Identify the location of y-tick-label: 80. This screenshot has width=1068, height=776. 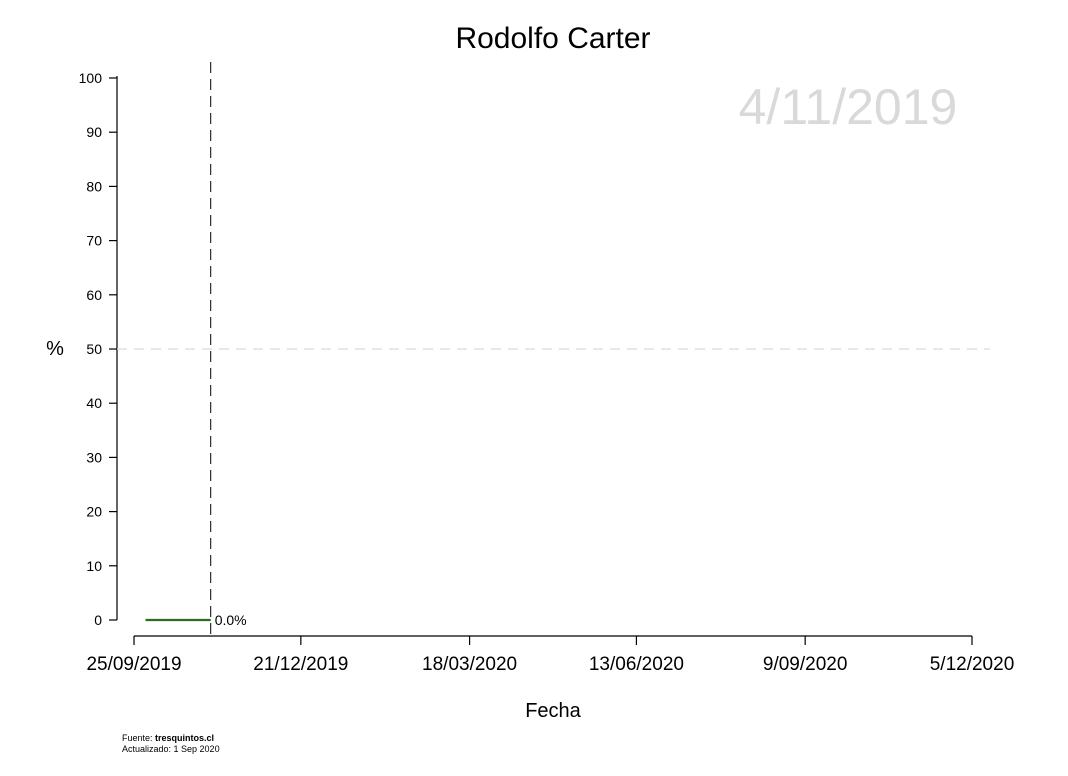
(94, 186).